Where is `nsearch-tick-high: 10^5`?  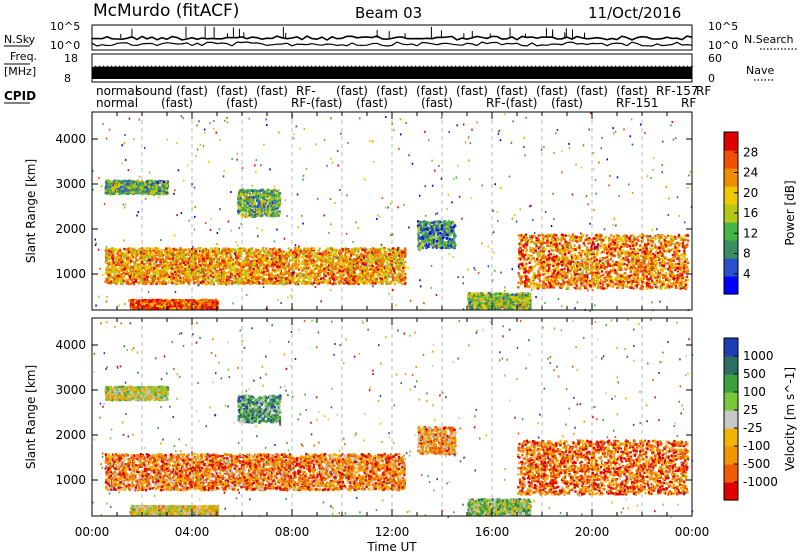 nsearch-tick-high: 10^5 is located at coordinates (723, 26).